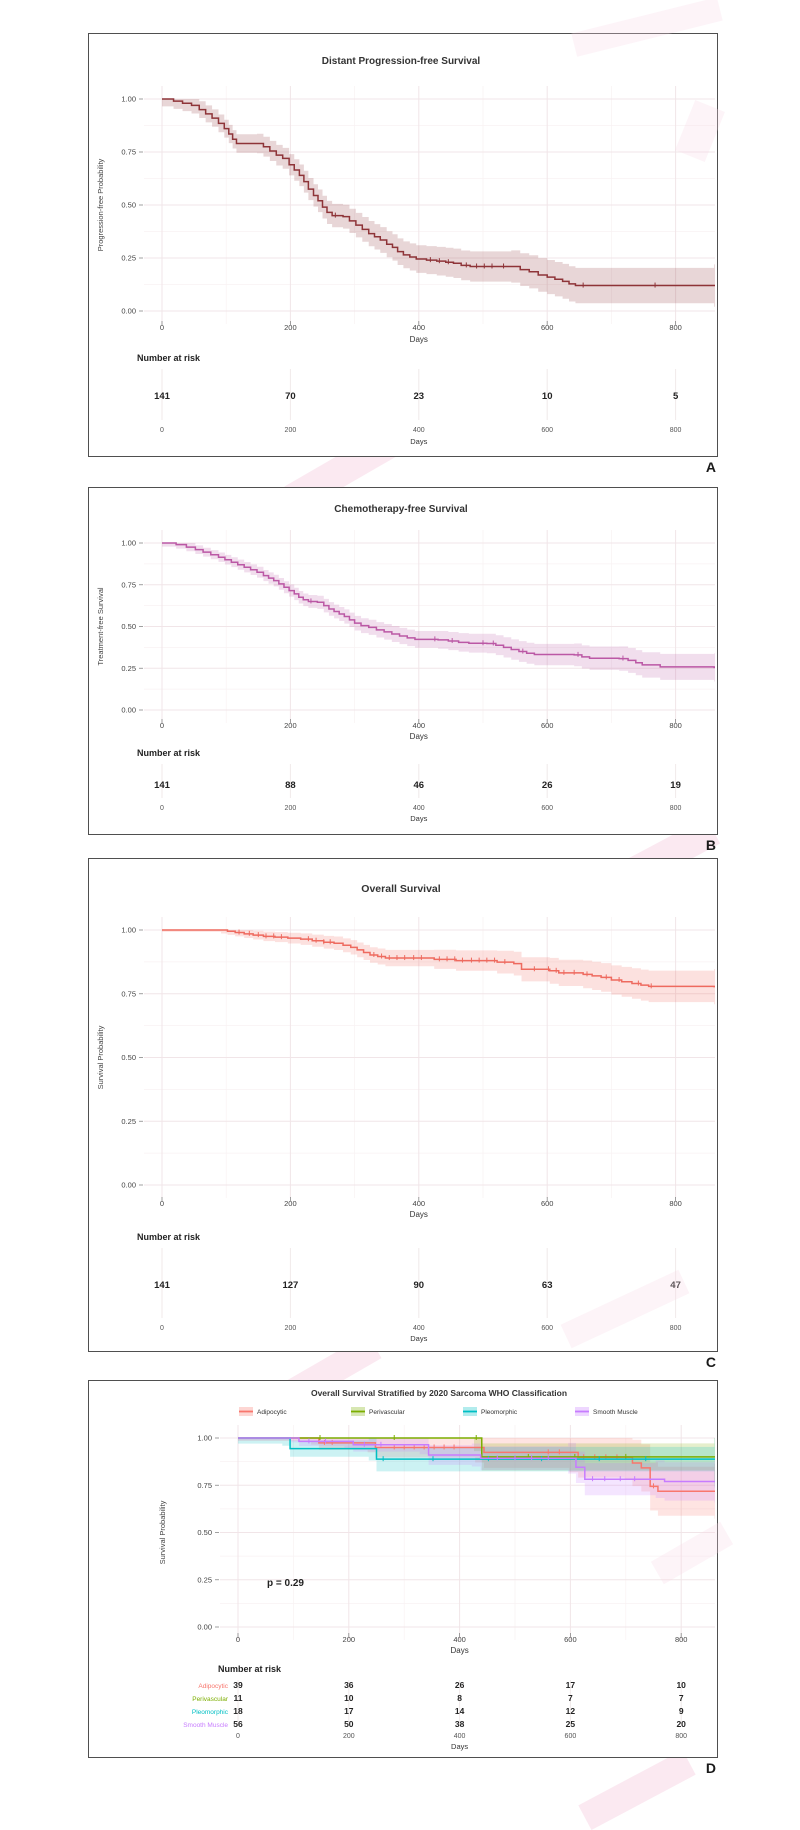 The width and height of the screenshot is (800, 1830). Describe the element at coordinates (238, 1711) in the screenshot. I see `svg-text: 18` at that location.